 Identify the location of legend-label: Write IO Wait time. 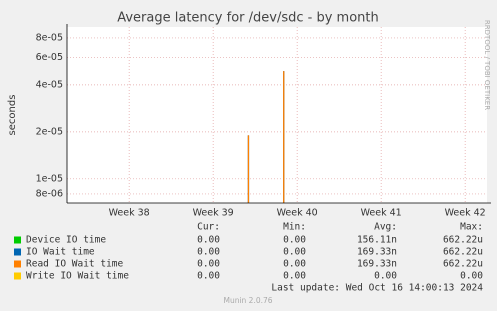
(77, 276).